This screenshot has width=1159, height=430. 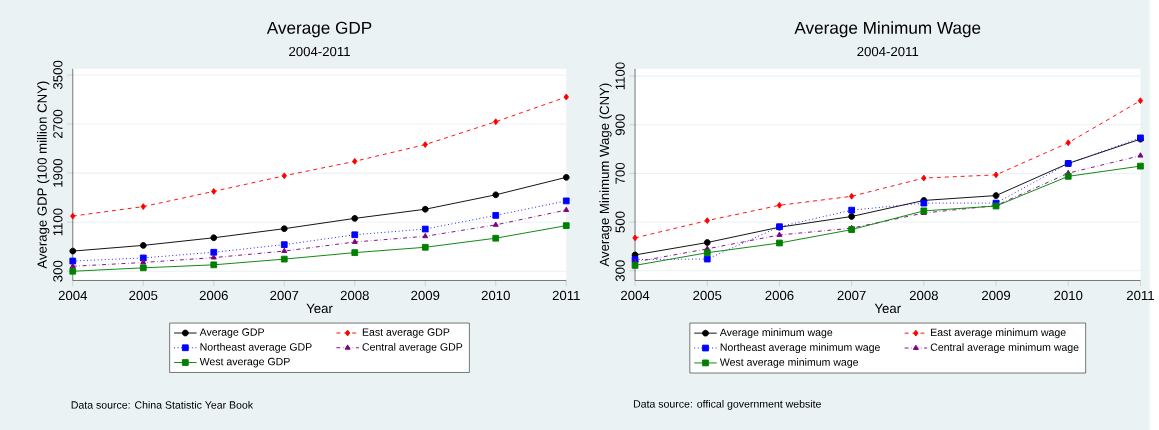 What do you see at coordinates (620, 222) in the screenshot?
I see `y-tick-label: 500` at bounding box center [620, 222].